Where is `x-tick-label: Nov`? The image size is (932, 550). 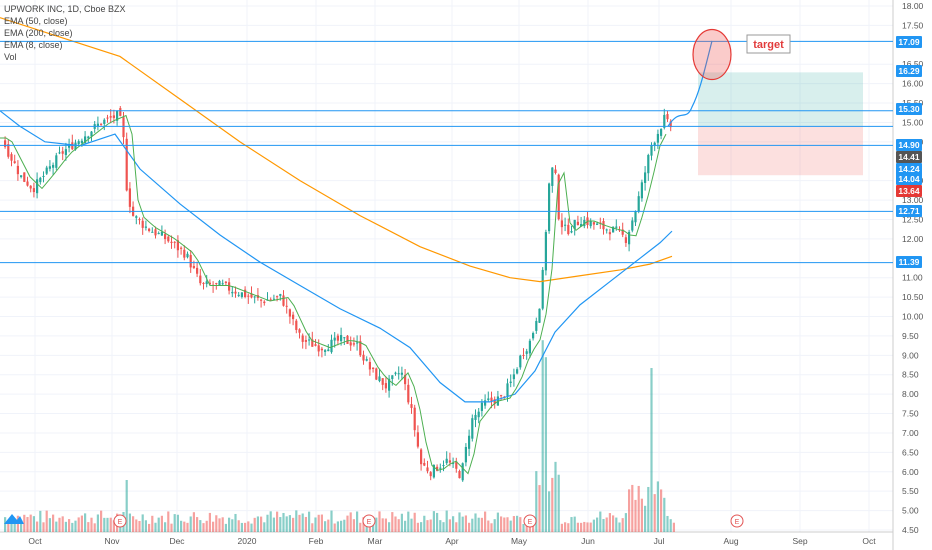 x-tick-label: Nov is located at coordinates (112, 541).